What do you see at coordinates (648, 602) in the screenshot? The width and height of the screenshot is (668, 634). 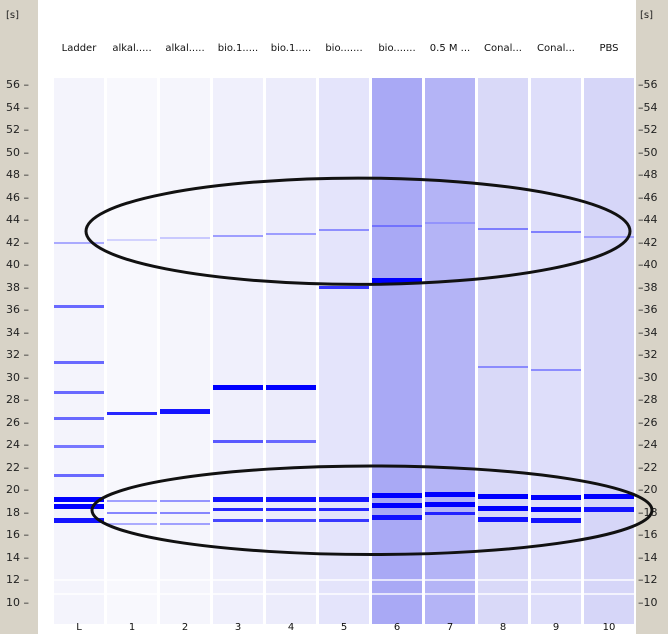 I see `tick-label-right: –10` at bounding box center [648, 602].